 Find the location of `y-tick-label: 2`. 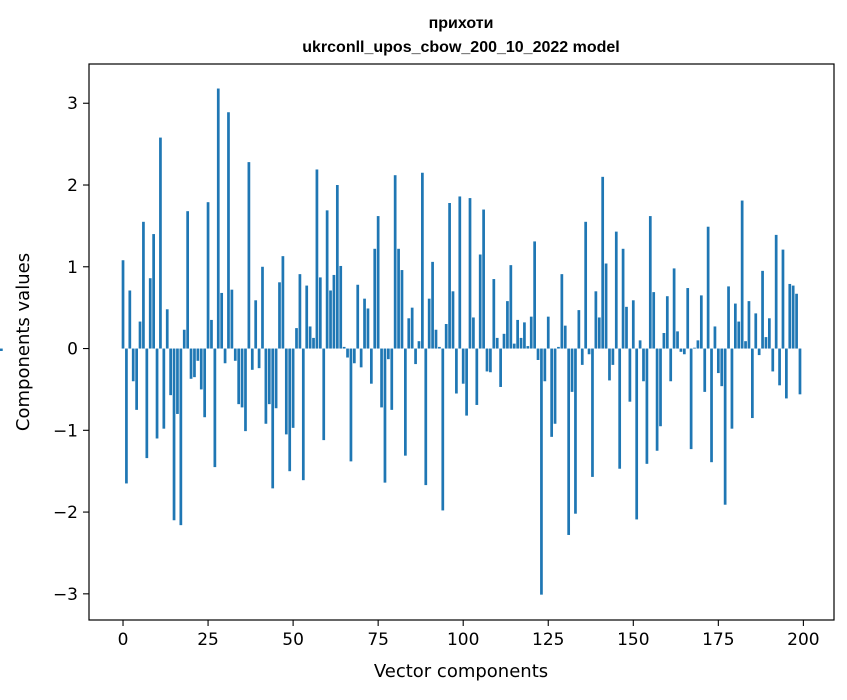

y-tick-label: 2 is located at coordinates (72, 186).